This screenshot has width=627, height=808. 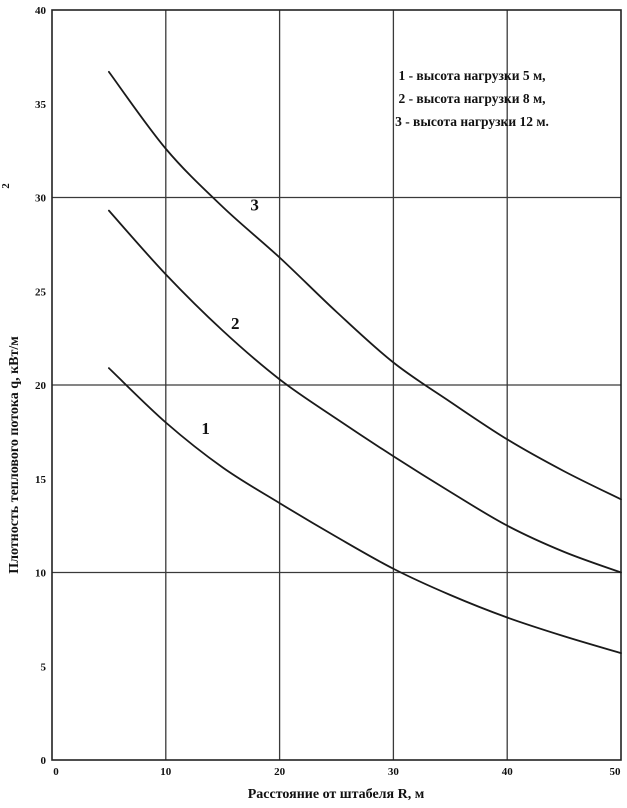 What do you see at coordinates (41, 574) in the screenshot?
I see `y-tick-label: 10` at bounding box center [41, 574].